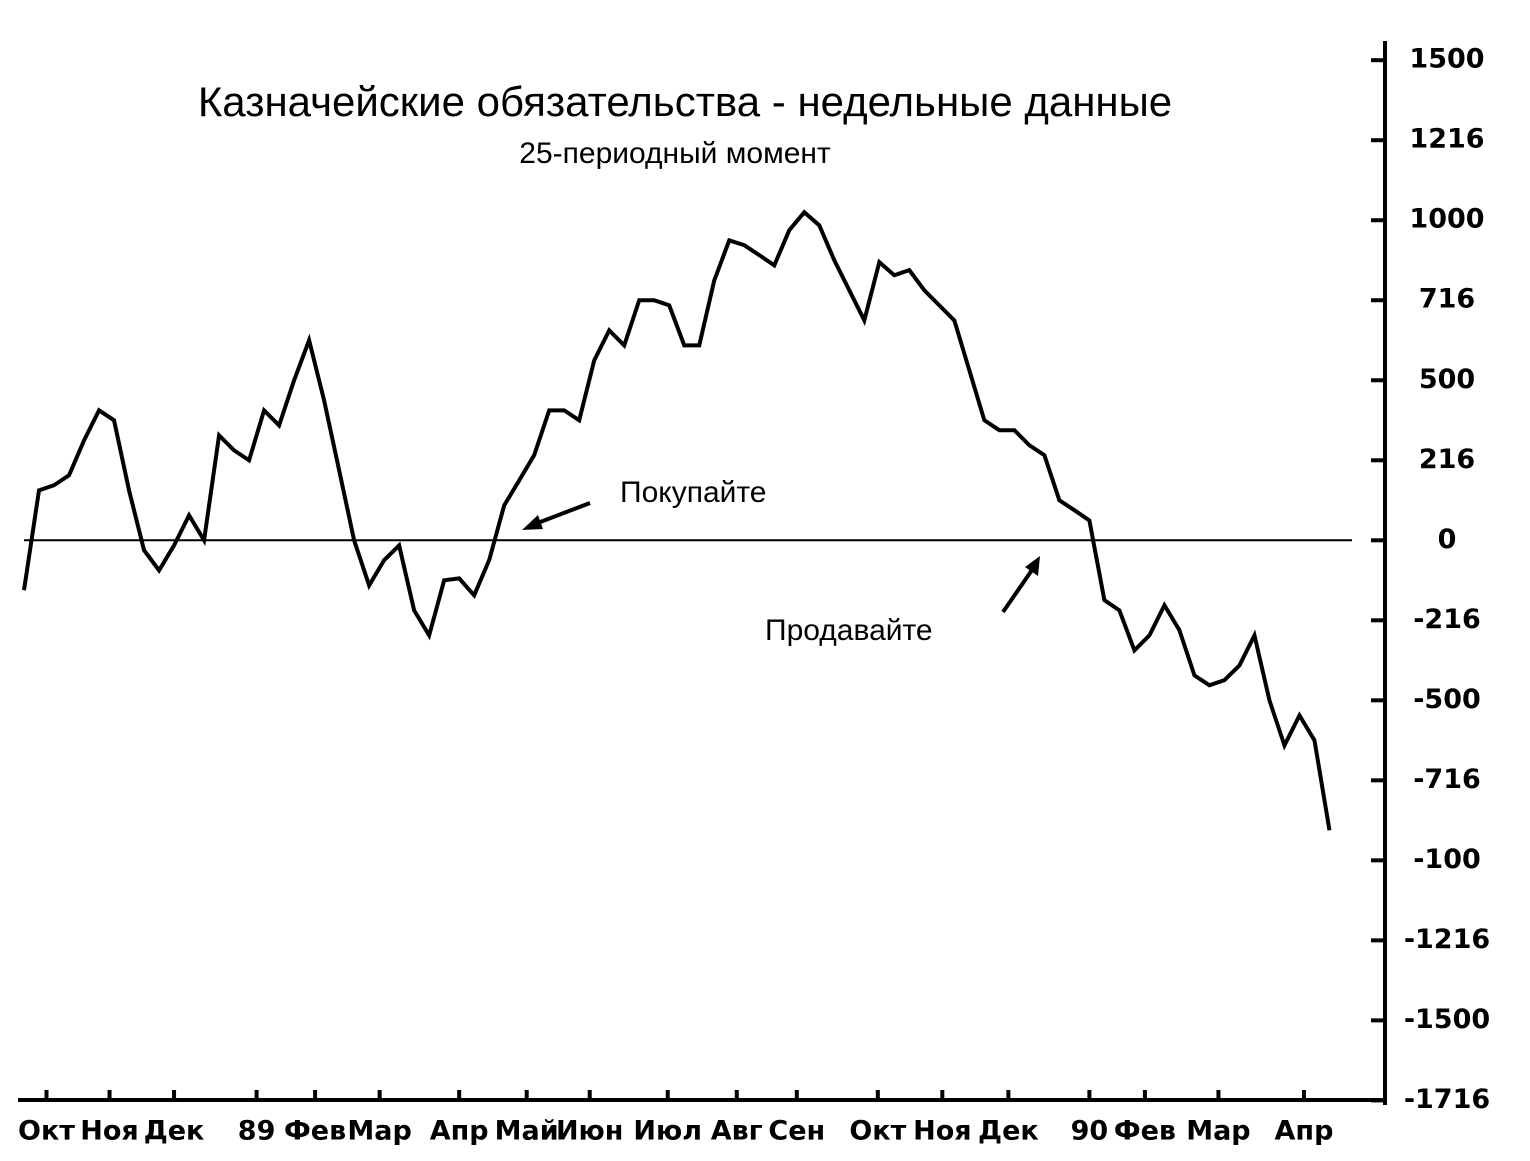 This screenshot has width=1530, height=1161. I want to click on y-tick-label: -100, so click(1447, 859).